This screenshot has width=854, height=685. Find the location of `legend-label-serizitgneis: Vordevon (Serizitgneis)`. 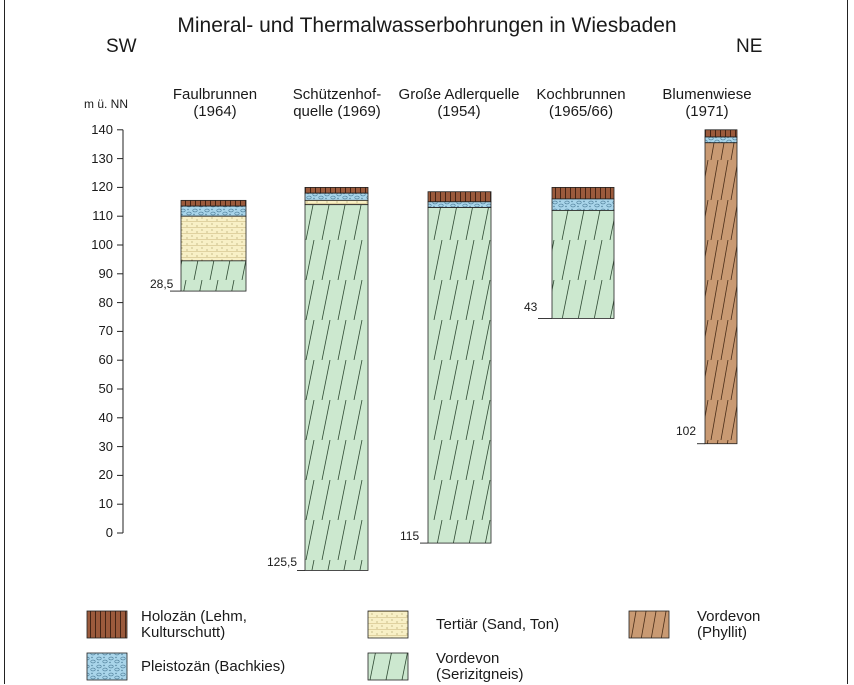

legend-label-serizitgneis: Vordevon (Serizitgneis) is located at coordinates (480, 666).